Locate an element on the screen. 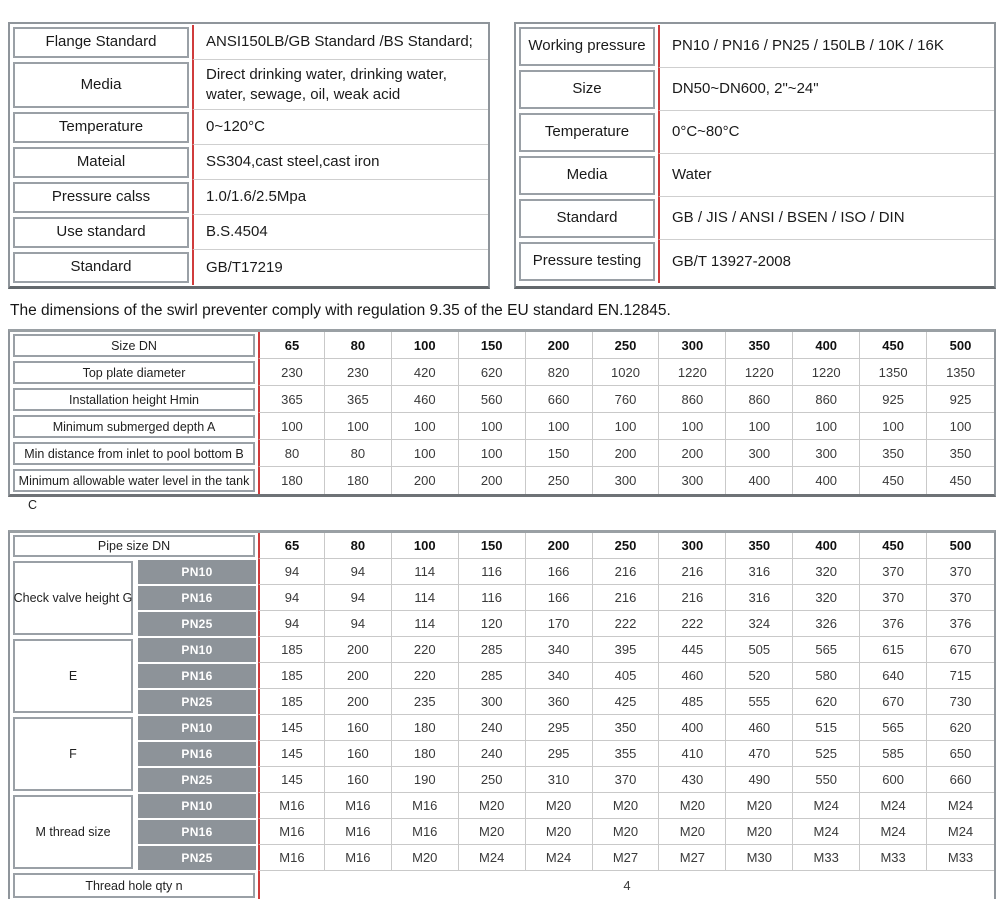 This screenshot has width=1005, height=899. data-cell: M33 is located at coordinates (827, 858).